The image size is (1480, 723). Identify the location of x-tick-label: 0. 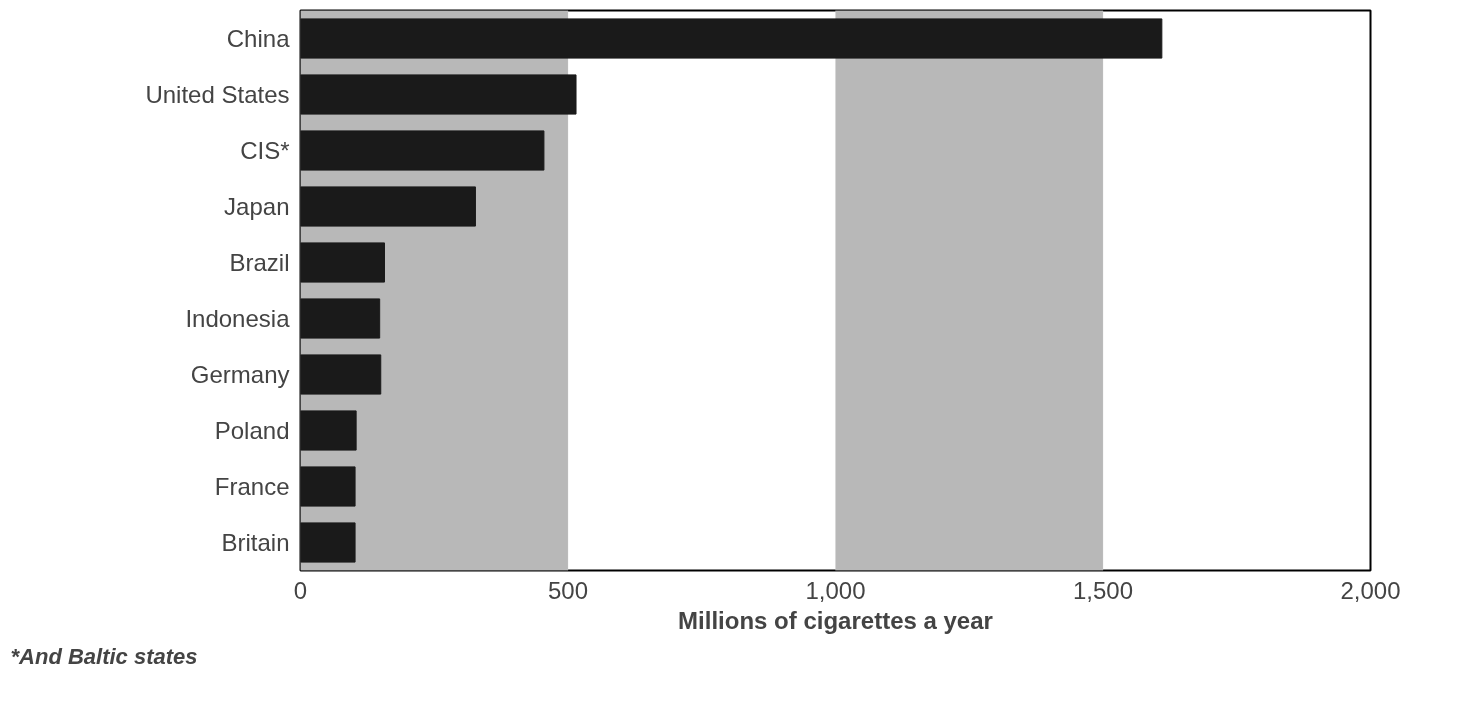
(300, 590).